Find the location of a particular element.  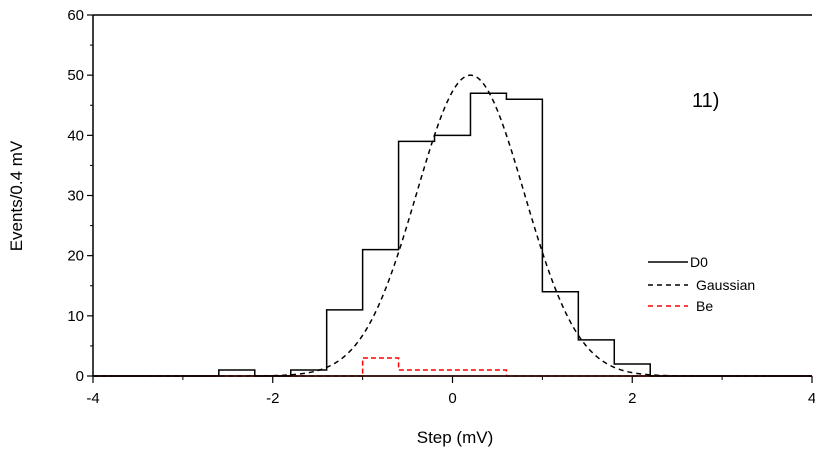

x-tick-label: 2 is located at coordinates (632, 398).